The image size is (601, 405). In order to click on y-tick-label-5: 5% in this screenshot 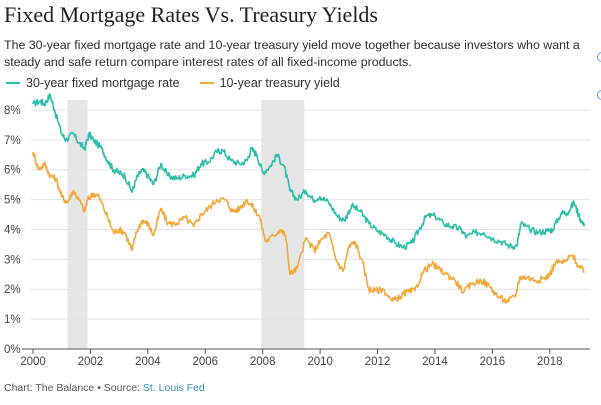, I will do `click(12, 201)`.